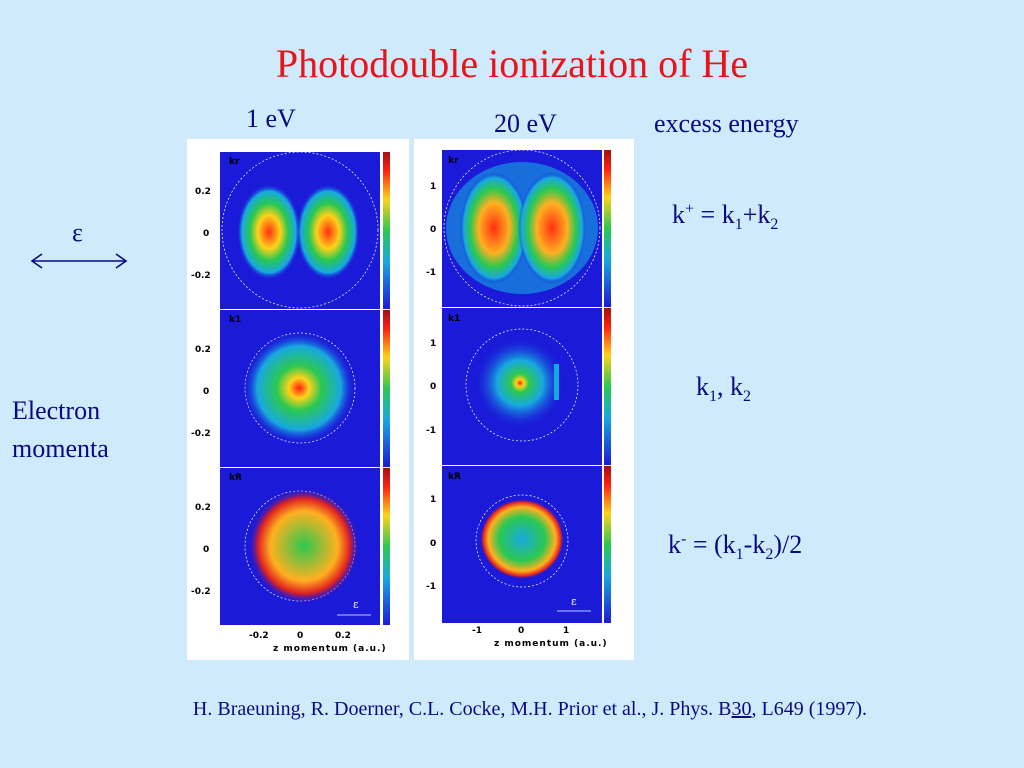  Describe the element at coordinates (453, 161) in the screenshot. I see `row-label-4: kr` at that location.